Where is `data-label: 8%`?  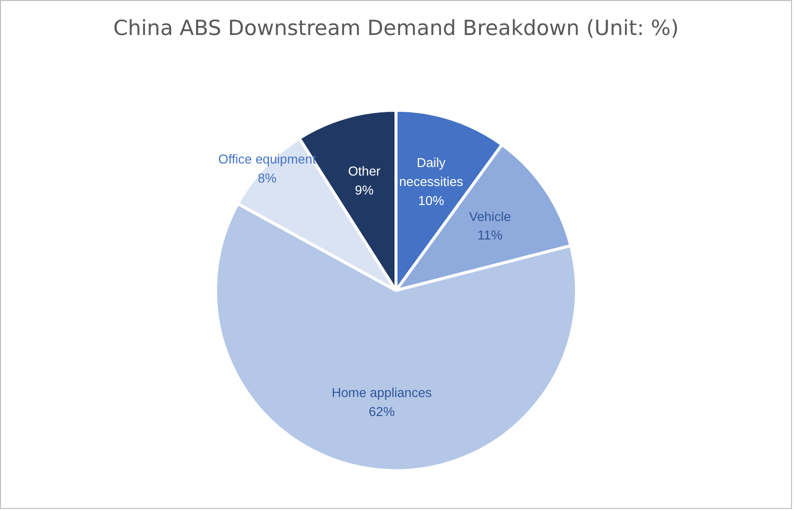
data-label: 8% is located at coordinates (267, 178).